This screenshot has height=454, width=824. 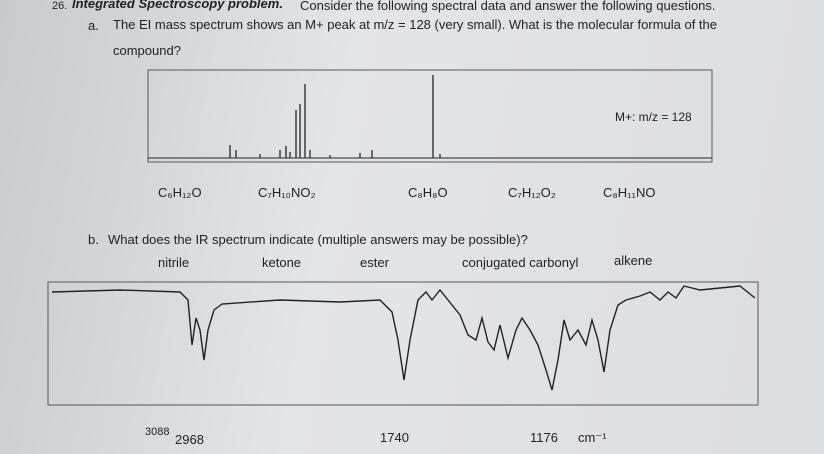 I want to click on ms-frame, so click(x=430, y=116).